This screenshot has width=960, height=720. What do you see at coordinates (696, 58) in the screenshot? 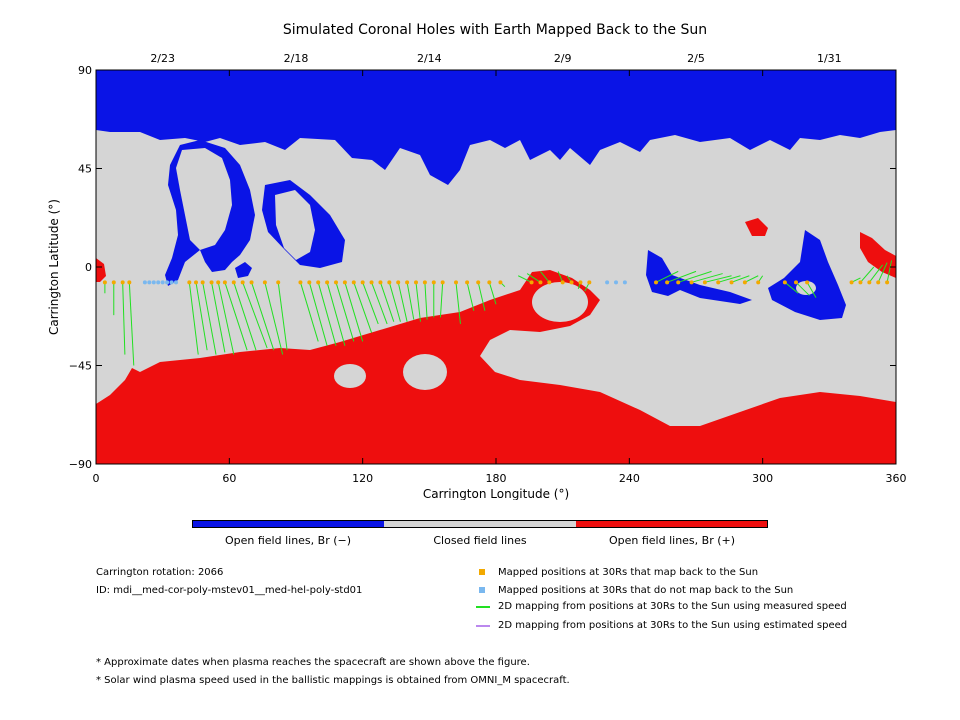
I see `date-label: 2/5` at bounding box center [696, 58].